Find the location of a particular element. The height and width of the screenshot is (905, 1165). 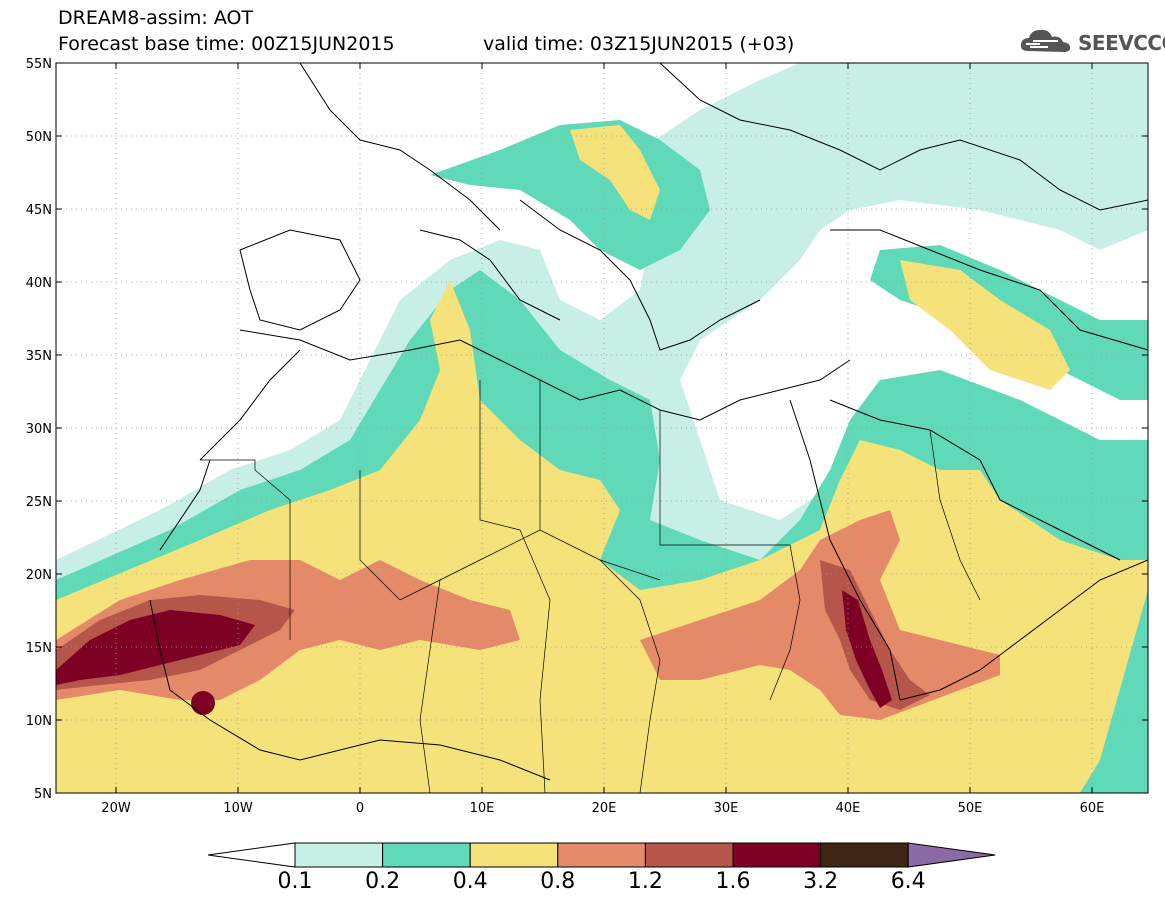

colorbar is located at coordinates (601, 855).